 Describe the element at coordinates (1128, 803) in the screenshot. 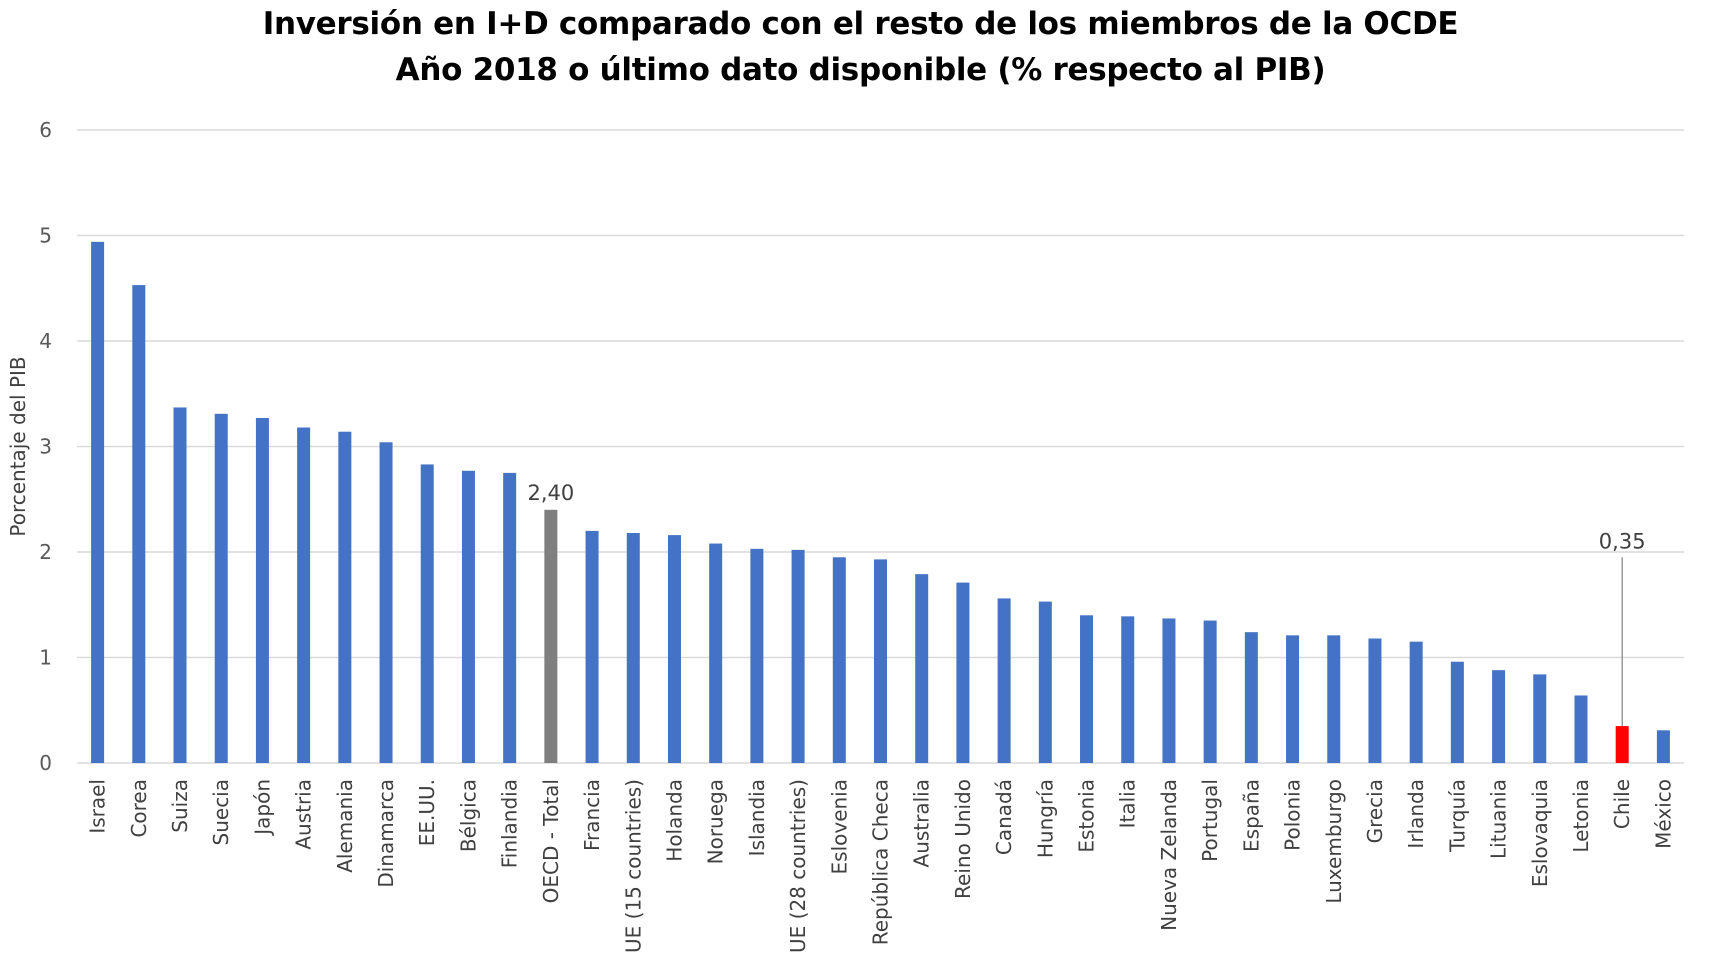

I see `x-tick-label: Italia` at that location.